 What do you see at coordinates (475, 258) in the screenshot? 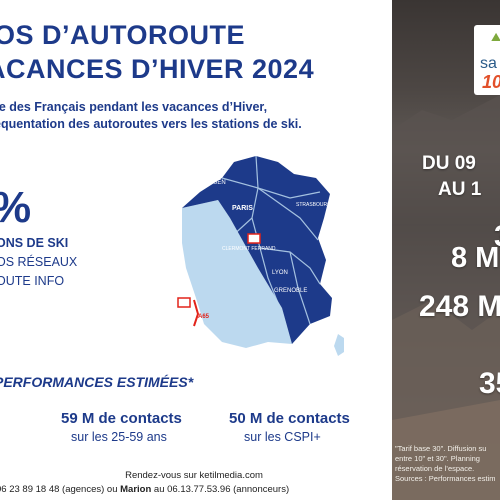
I see `stat-big-2: 8 ME` at bounding box center [475, 258].